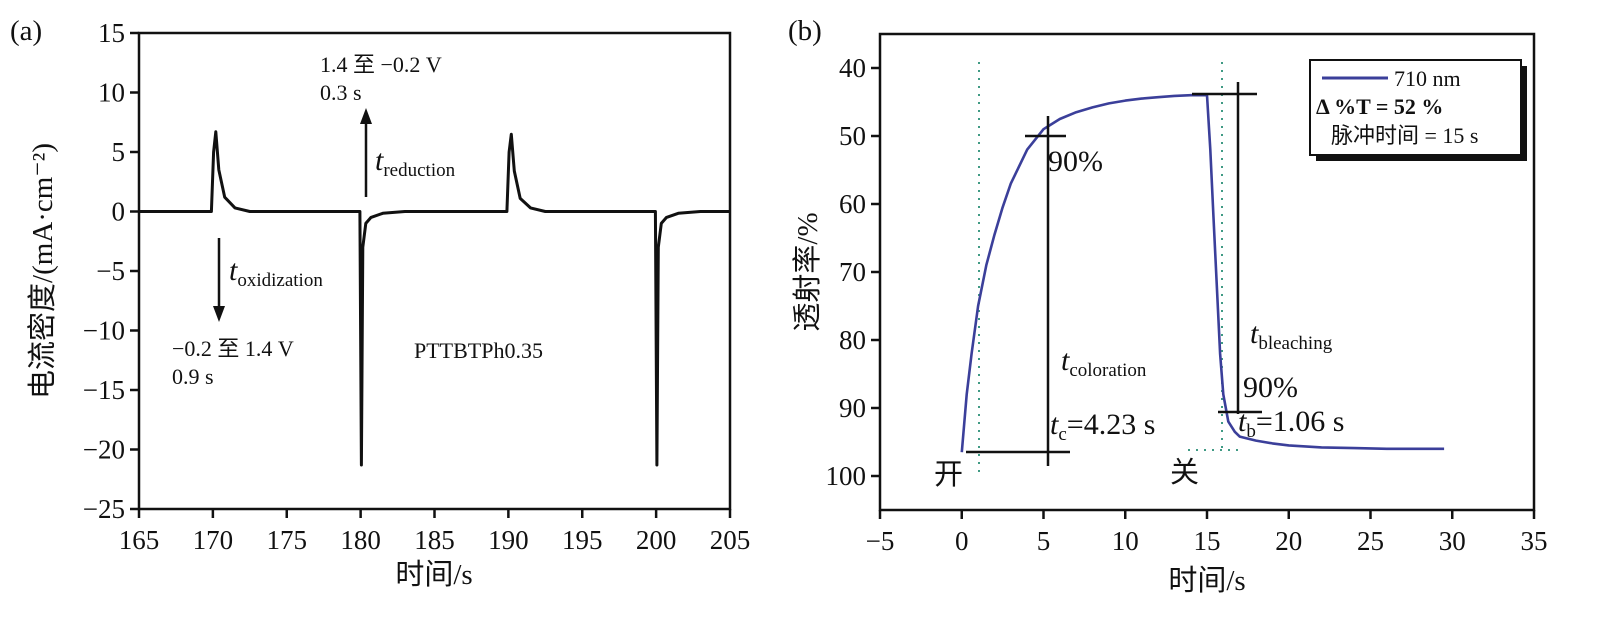  I want to click on legend-box, so click(1415, 107).